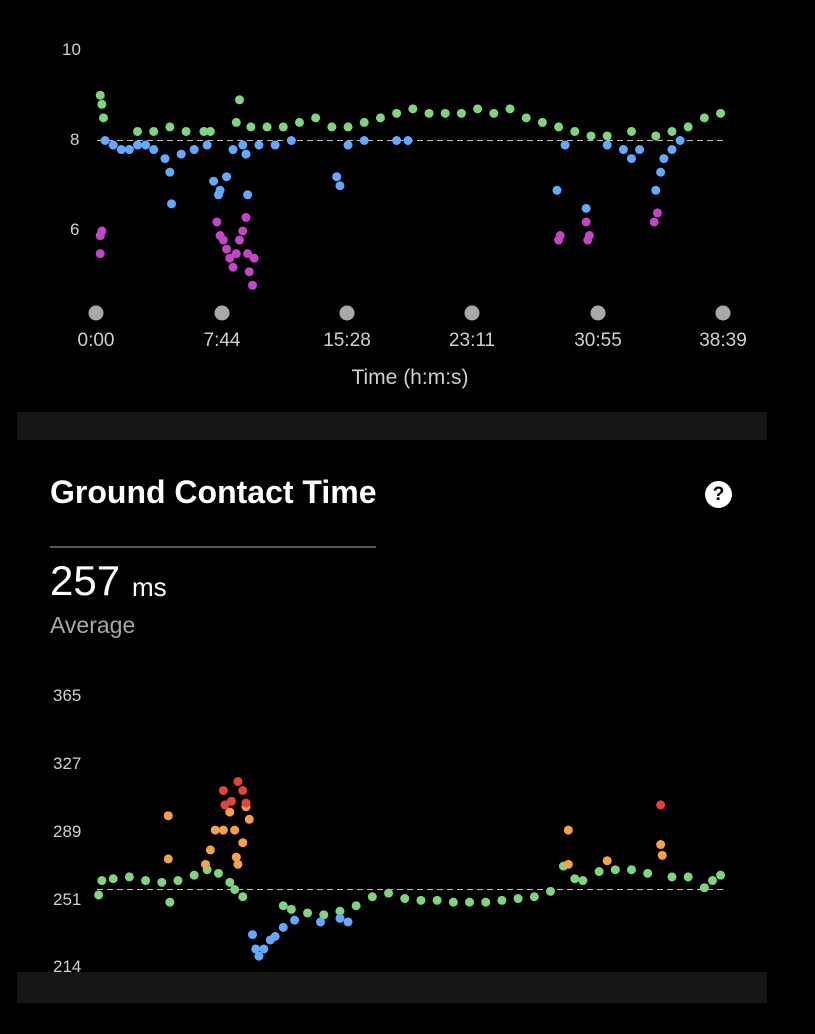 Image resolution: width=815 pixels, height=1034 pixels. Describe the element at coordinates (718, 494) in the screenshot. I see `help-icon: ?` at that location.